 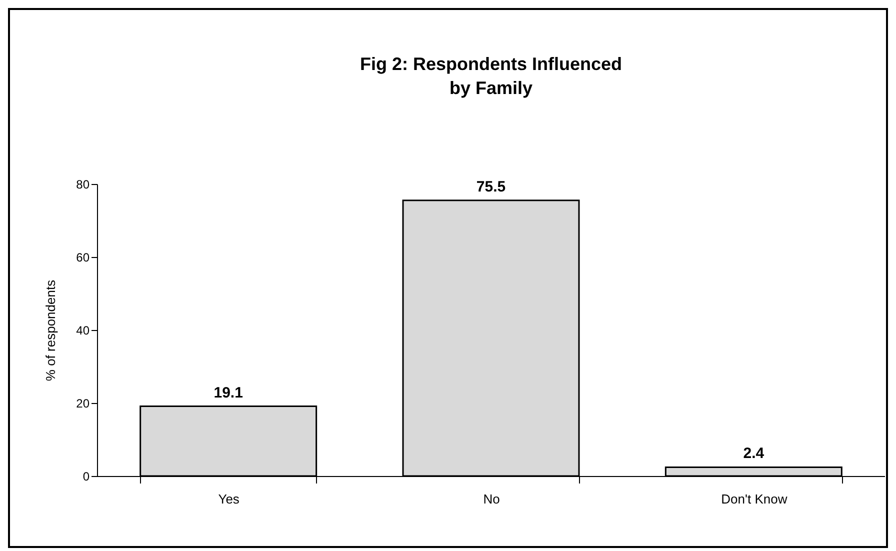 I want to click on y-tick-label: 40, so click(x=83, y=331).